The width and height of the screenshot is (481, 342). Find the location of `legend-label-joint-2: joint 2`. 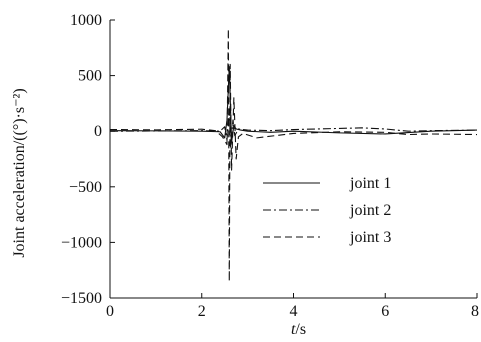

legend-label-joint-2: joint 2 is located at coordinates (370, 210).